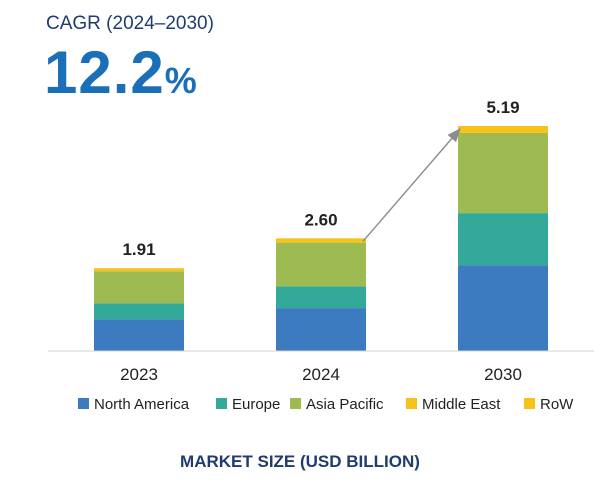  I want to click on bar-2024-middle-east, so click(321, 240).